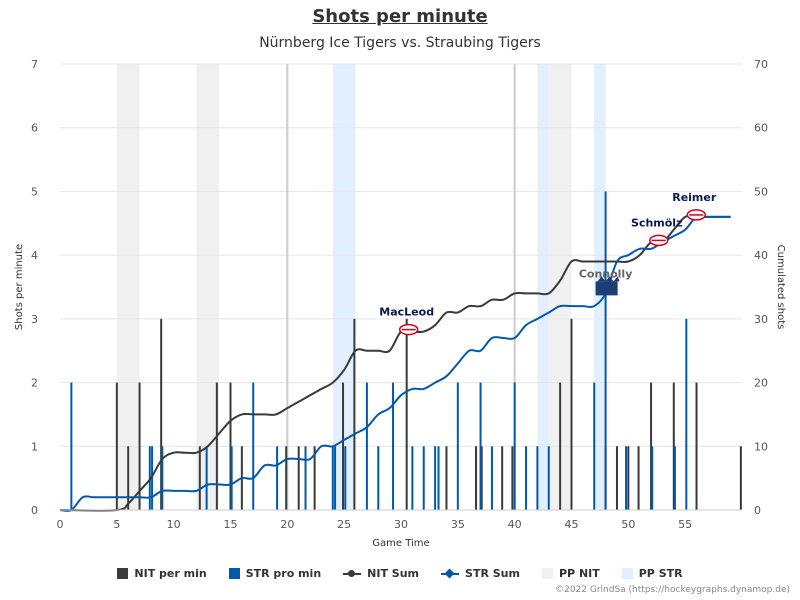 The width and height of the screenshot is (800, 600). I want to click on legend-item: NIT per min, so click(162, 573).